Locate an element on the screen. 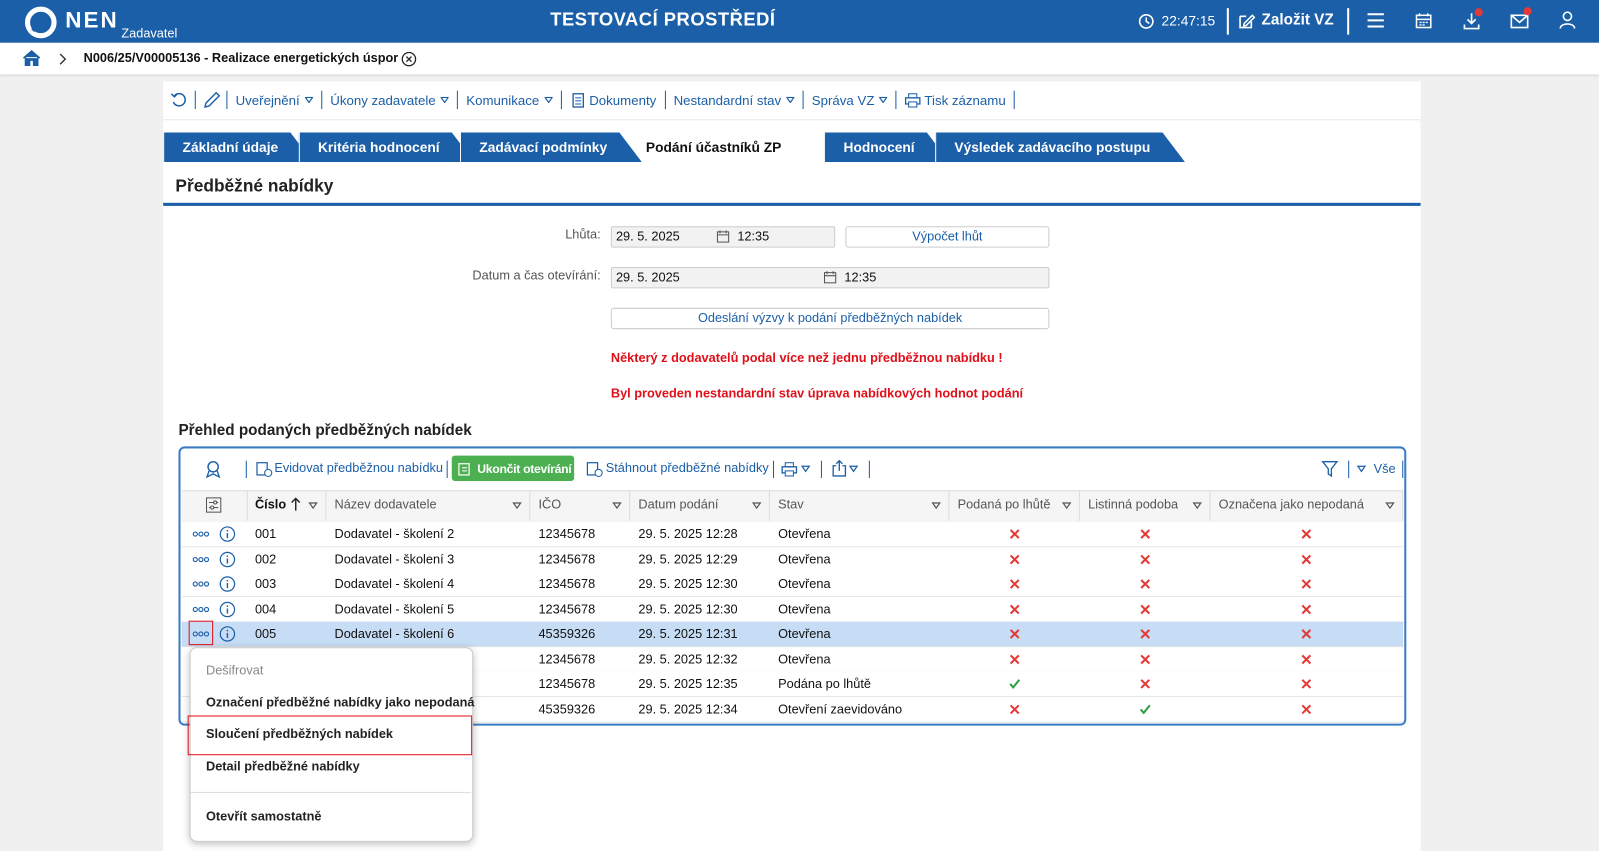 This screenshot has width=1599, height=851. mail-icon is located at coordinates (1521, 18).